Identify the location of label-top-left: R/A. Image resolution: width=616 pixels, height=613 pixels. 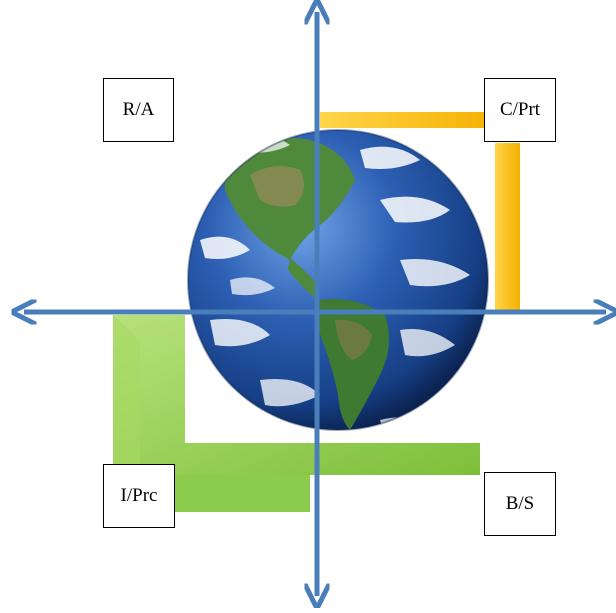
(138, 110).